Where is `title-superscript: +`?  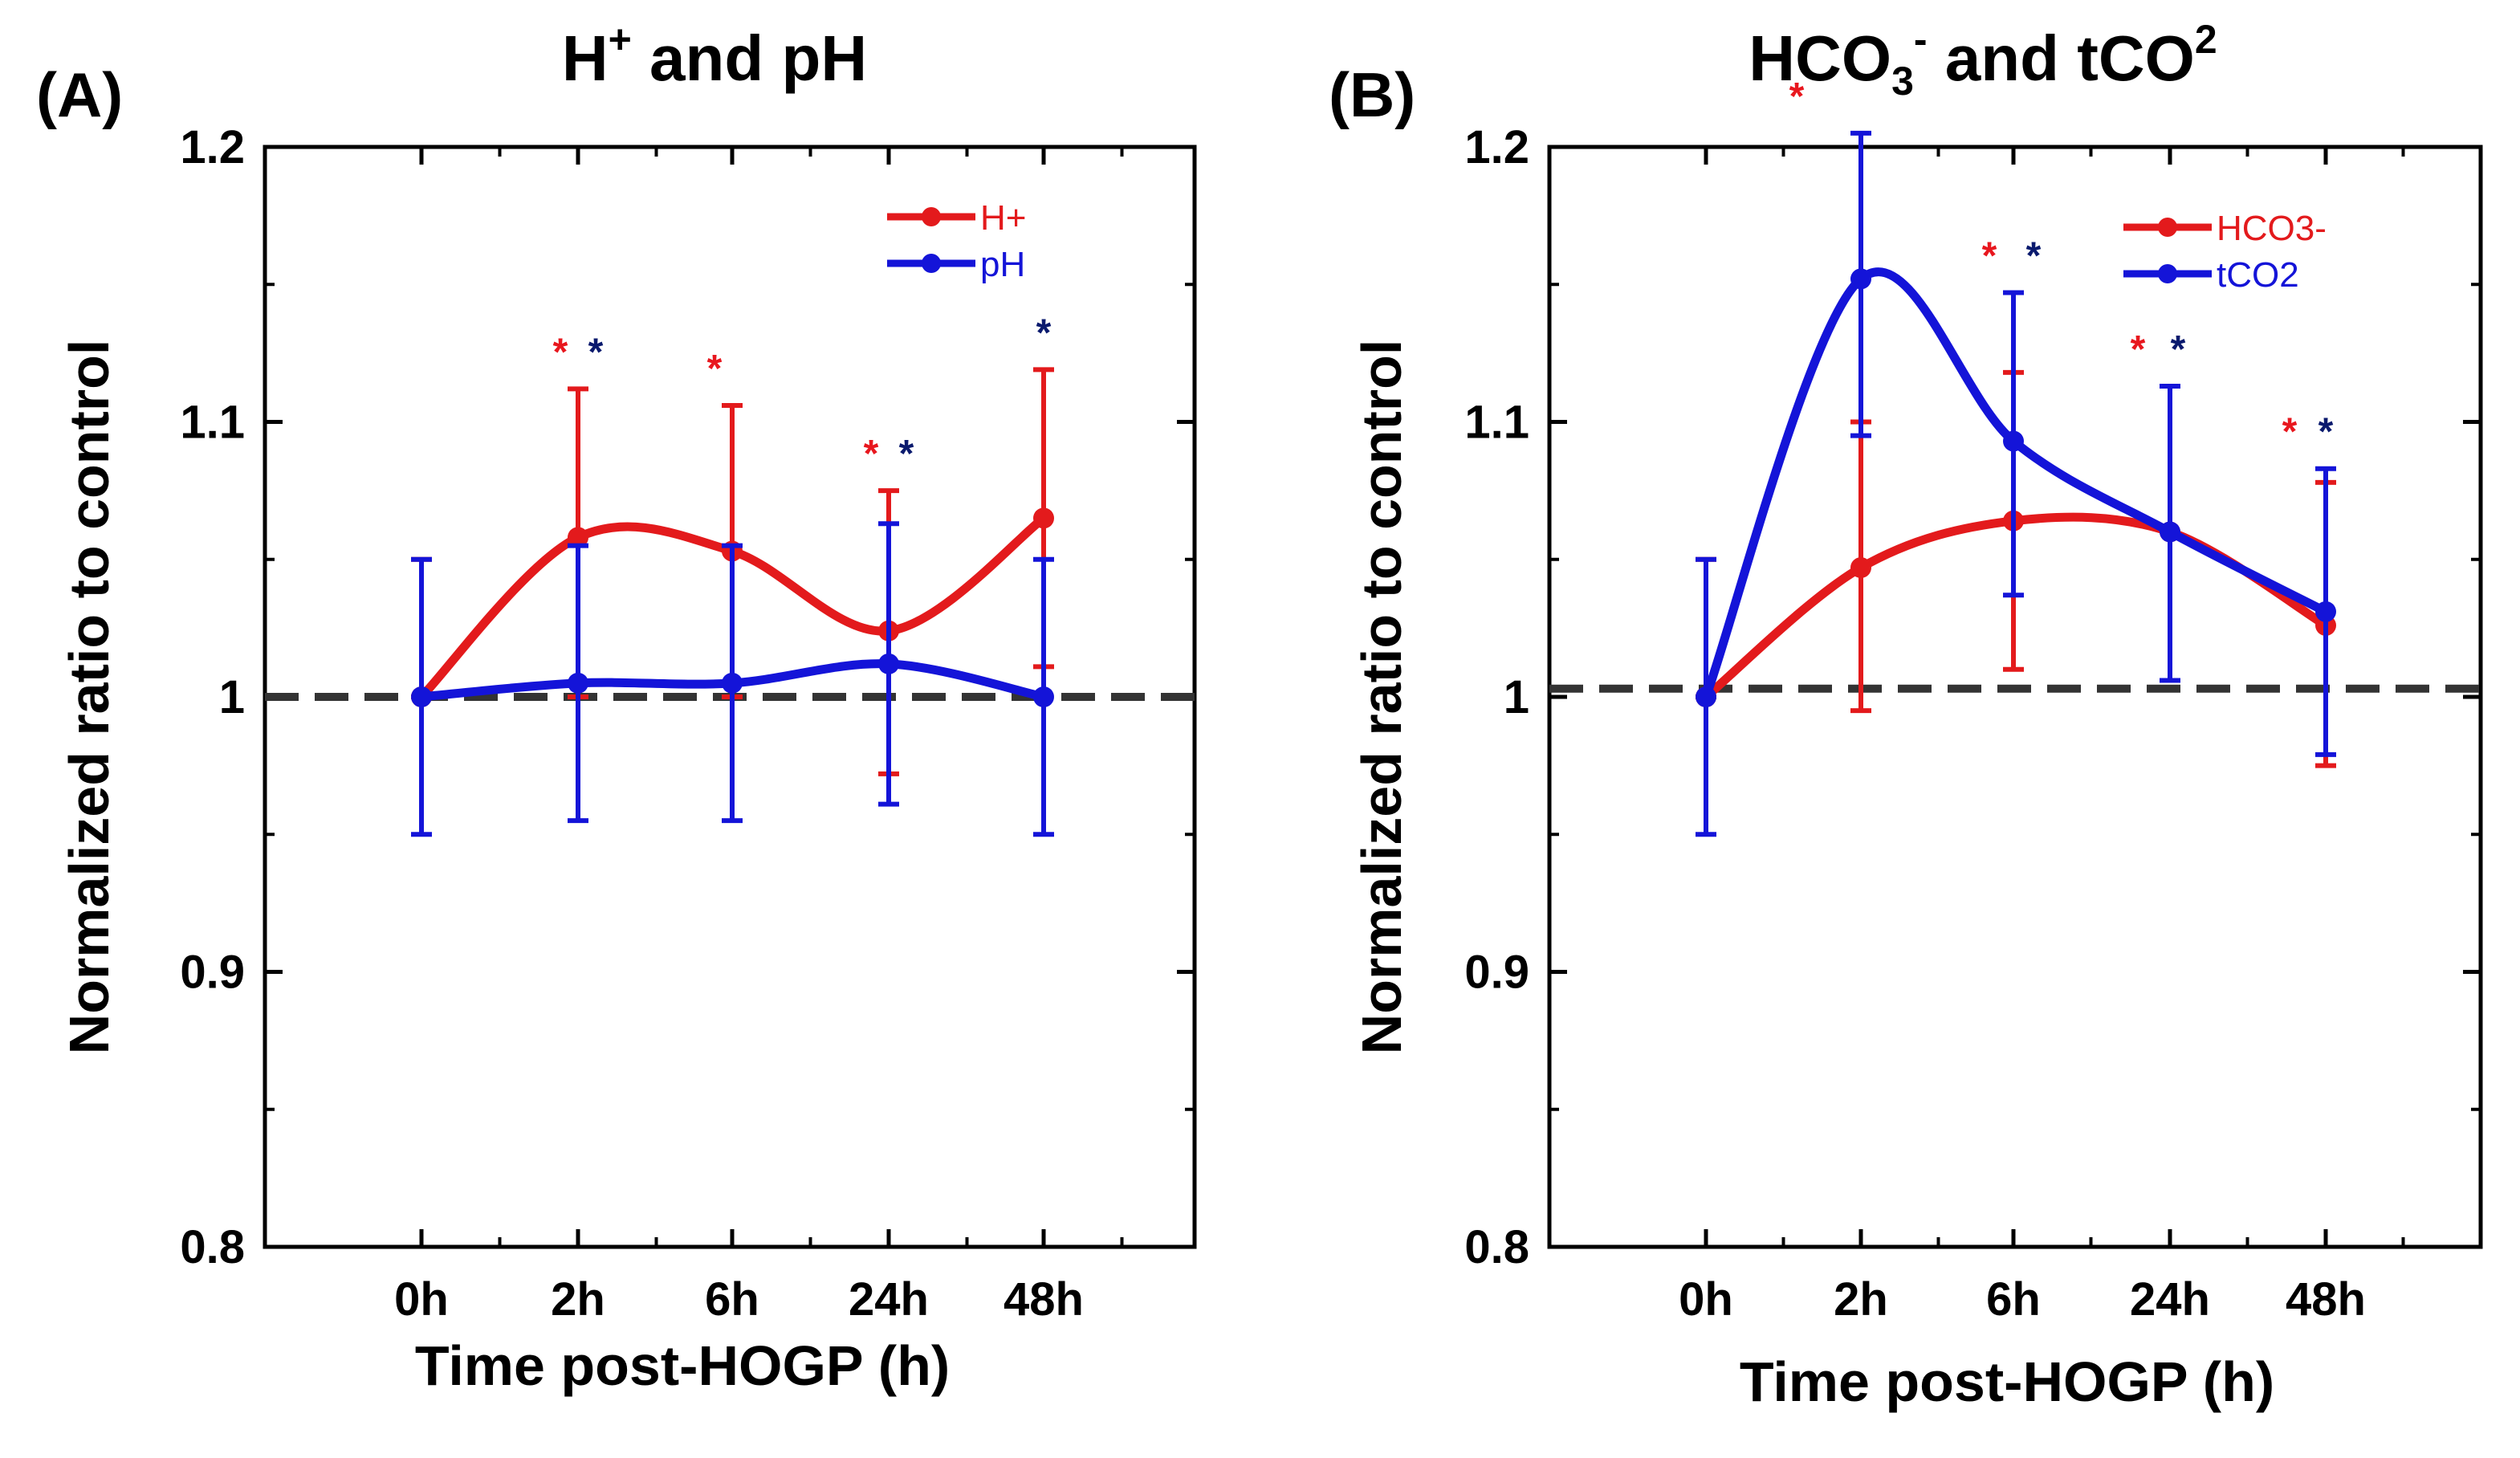
title-superscript: + is located at coordinates (620, 39).